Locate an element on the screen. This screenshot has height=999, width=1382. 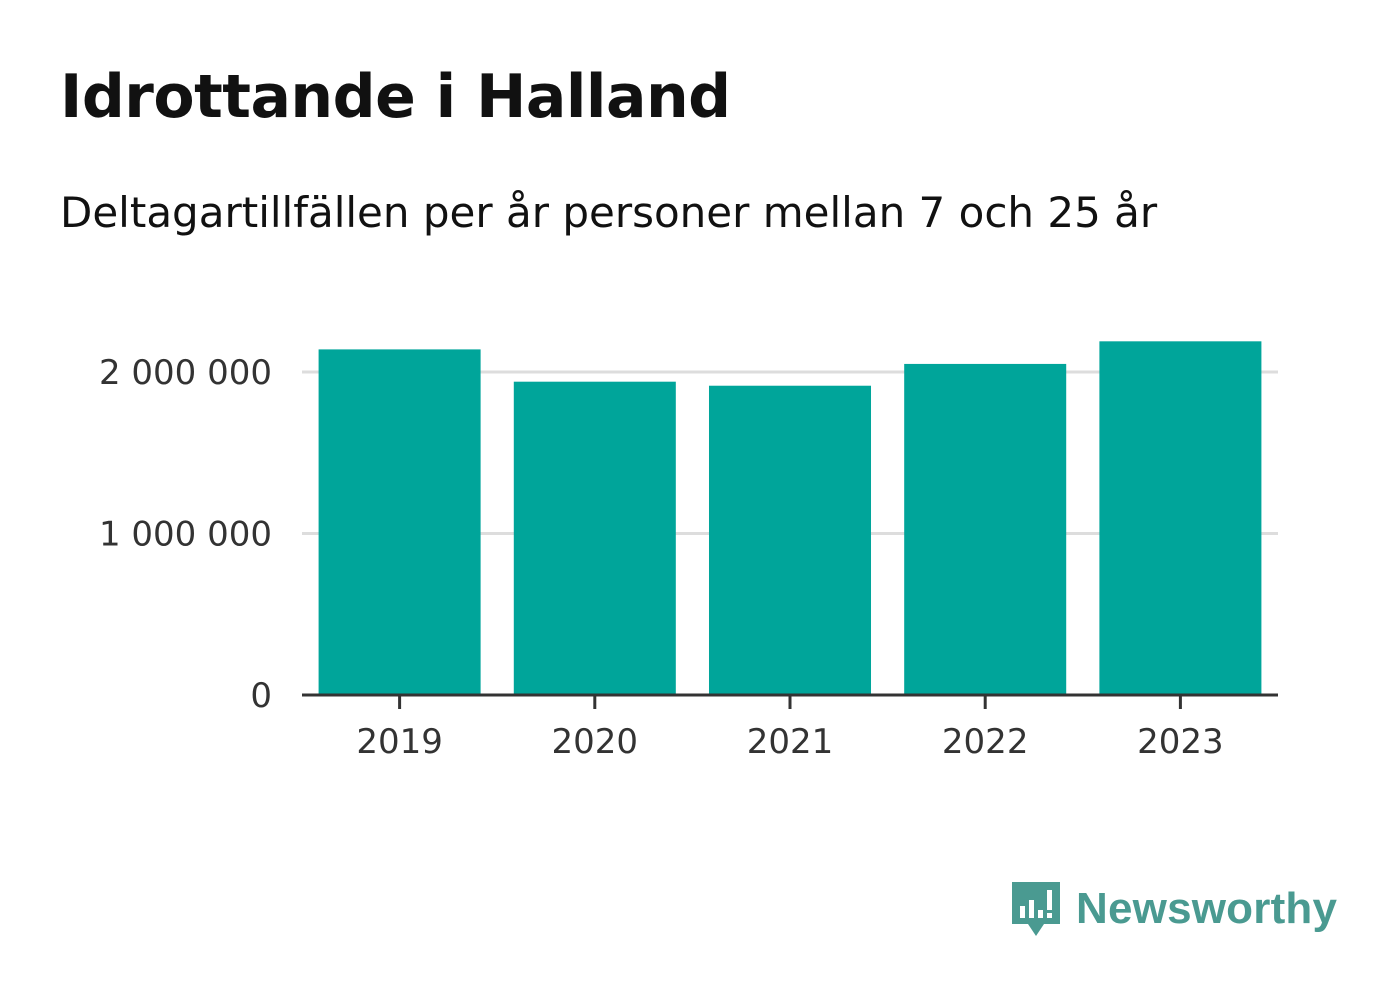
x-axis-labels: 2019 2020 2021 2022 2023 is located at coordinates (789, 742).